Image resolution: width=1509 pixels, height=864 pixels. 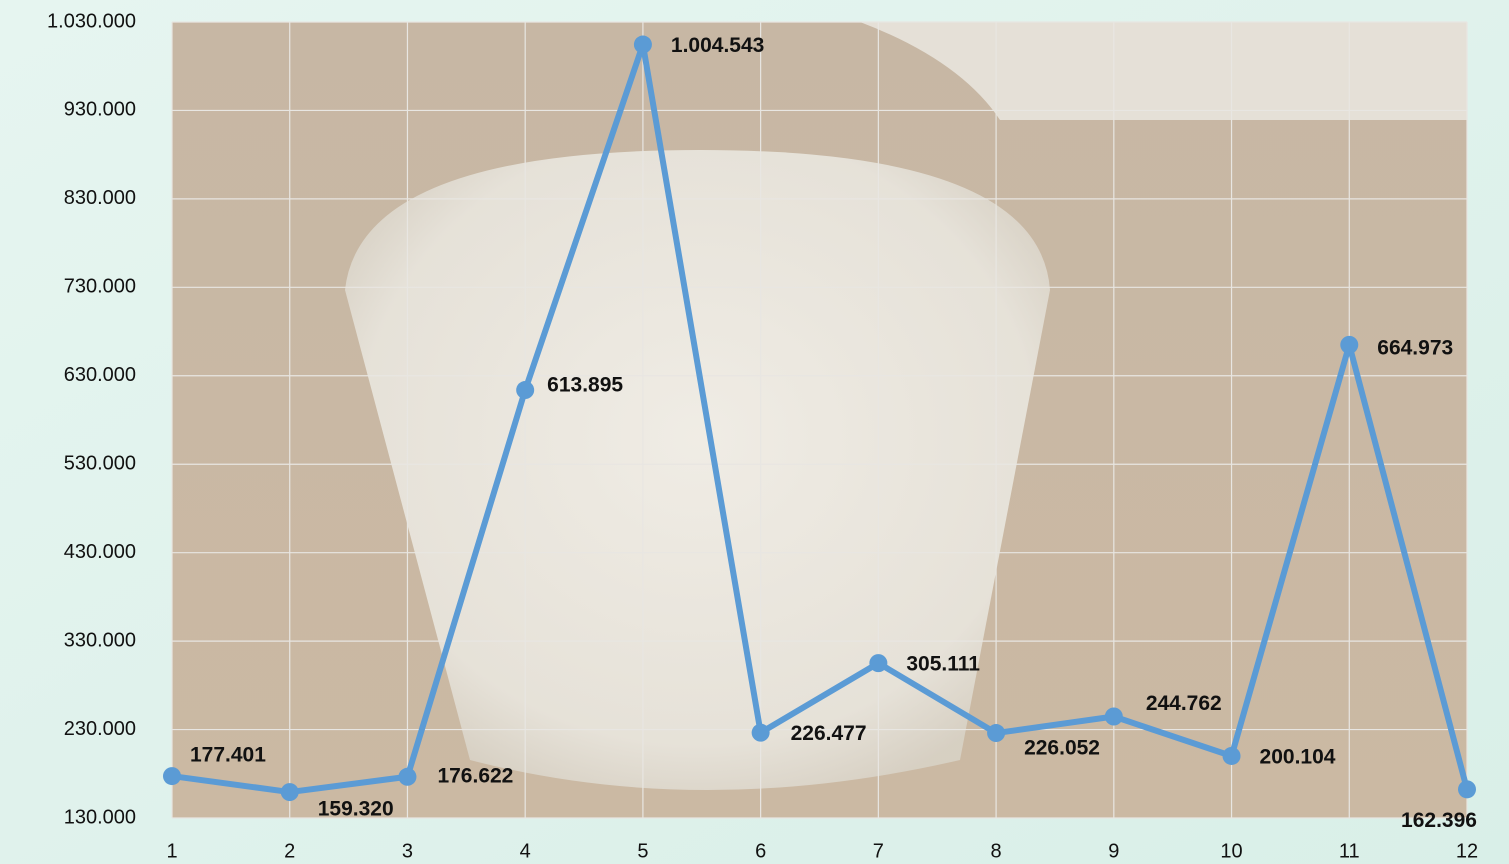 What do you see at coordinates (1184, 703) in the screenshot?
I see `data-label: 244.762` at bounding box center [1184, 703].